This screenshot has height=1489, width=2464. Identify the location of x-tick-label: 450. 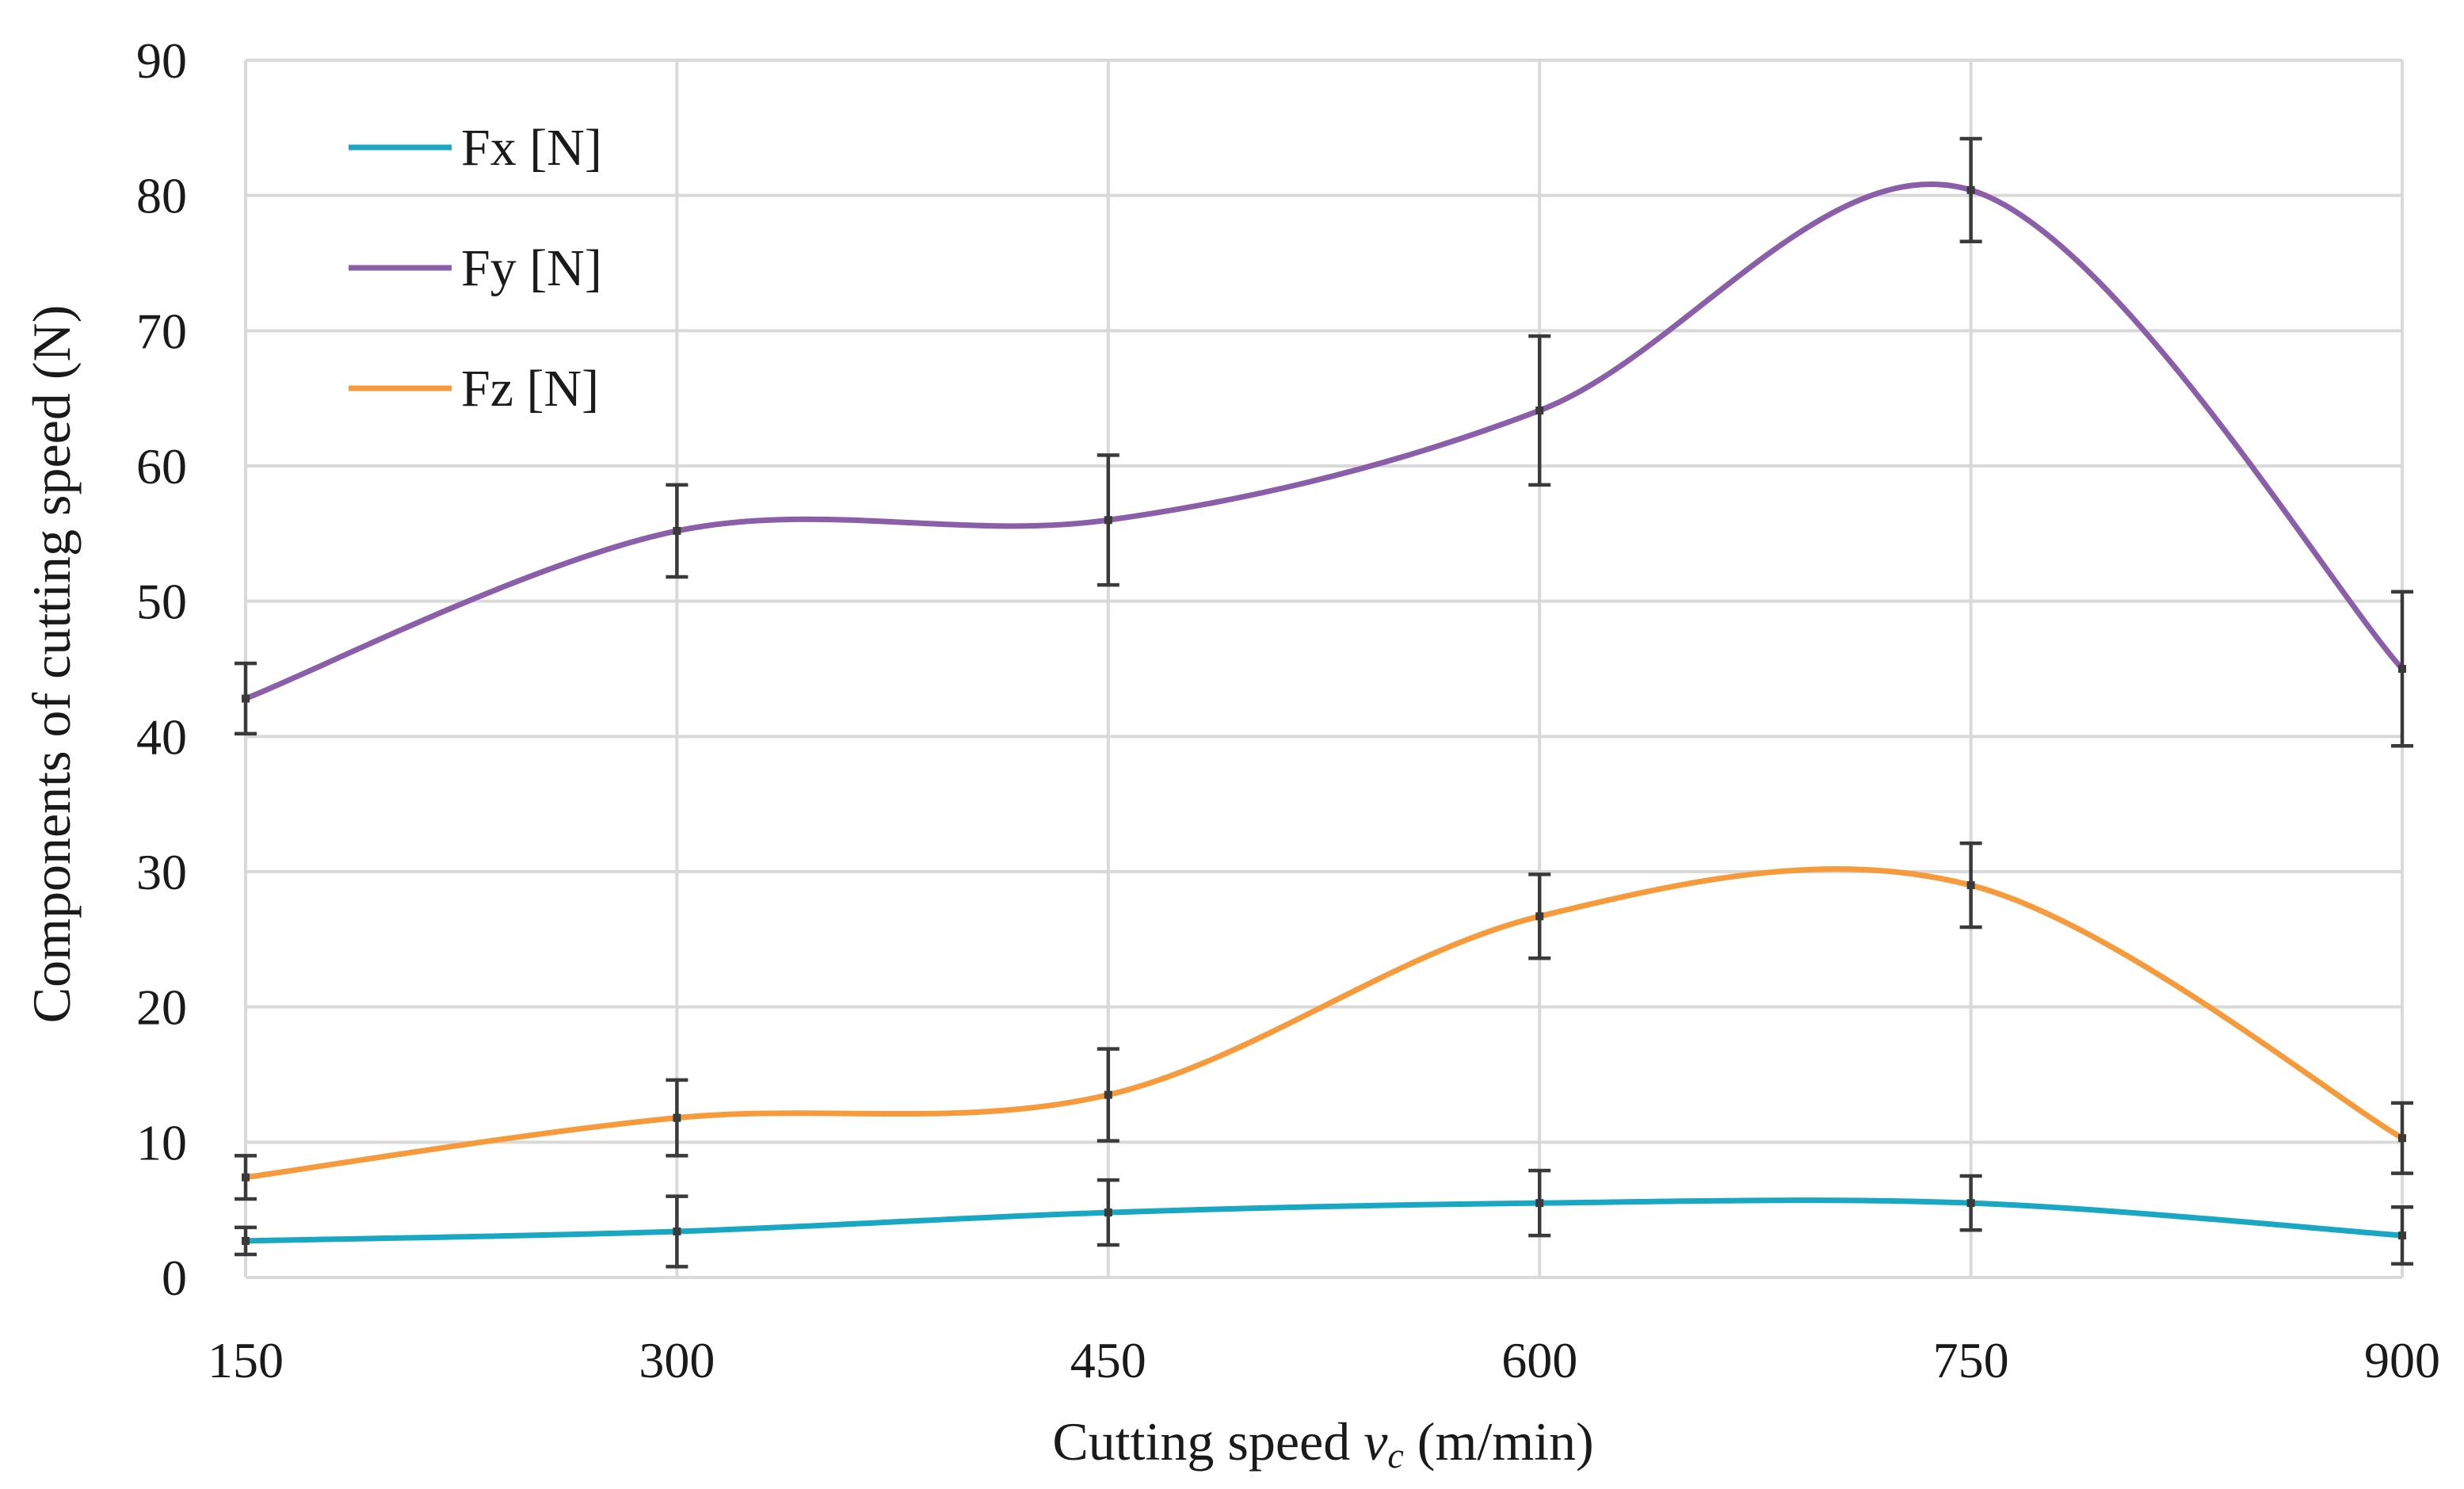
(1108, 1360).